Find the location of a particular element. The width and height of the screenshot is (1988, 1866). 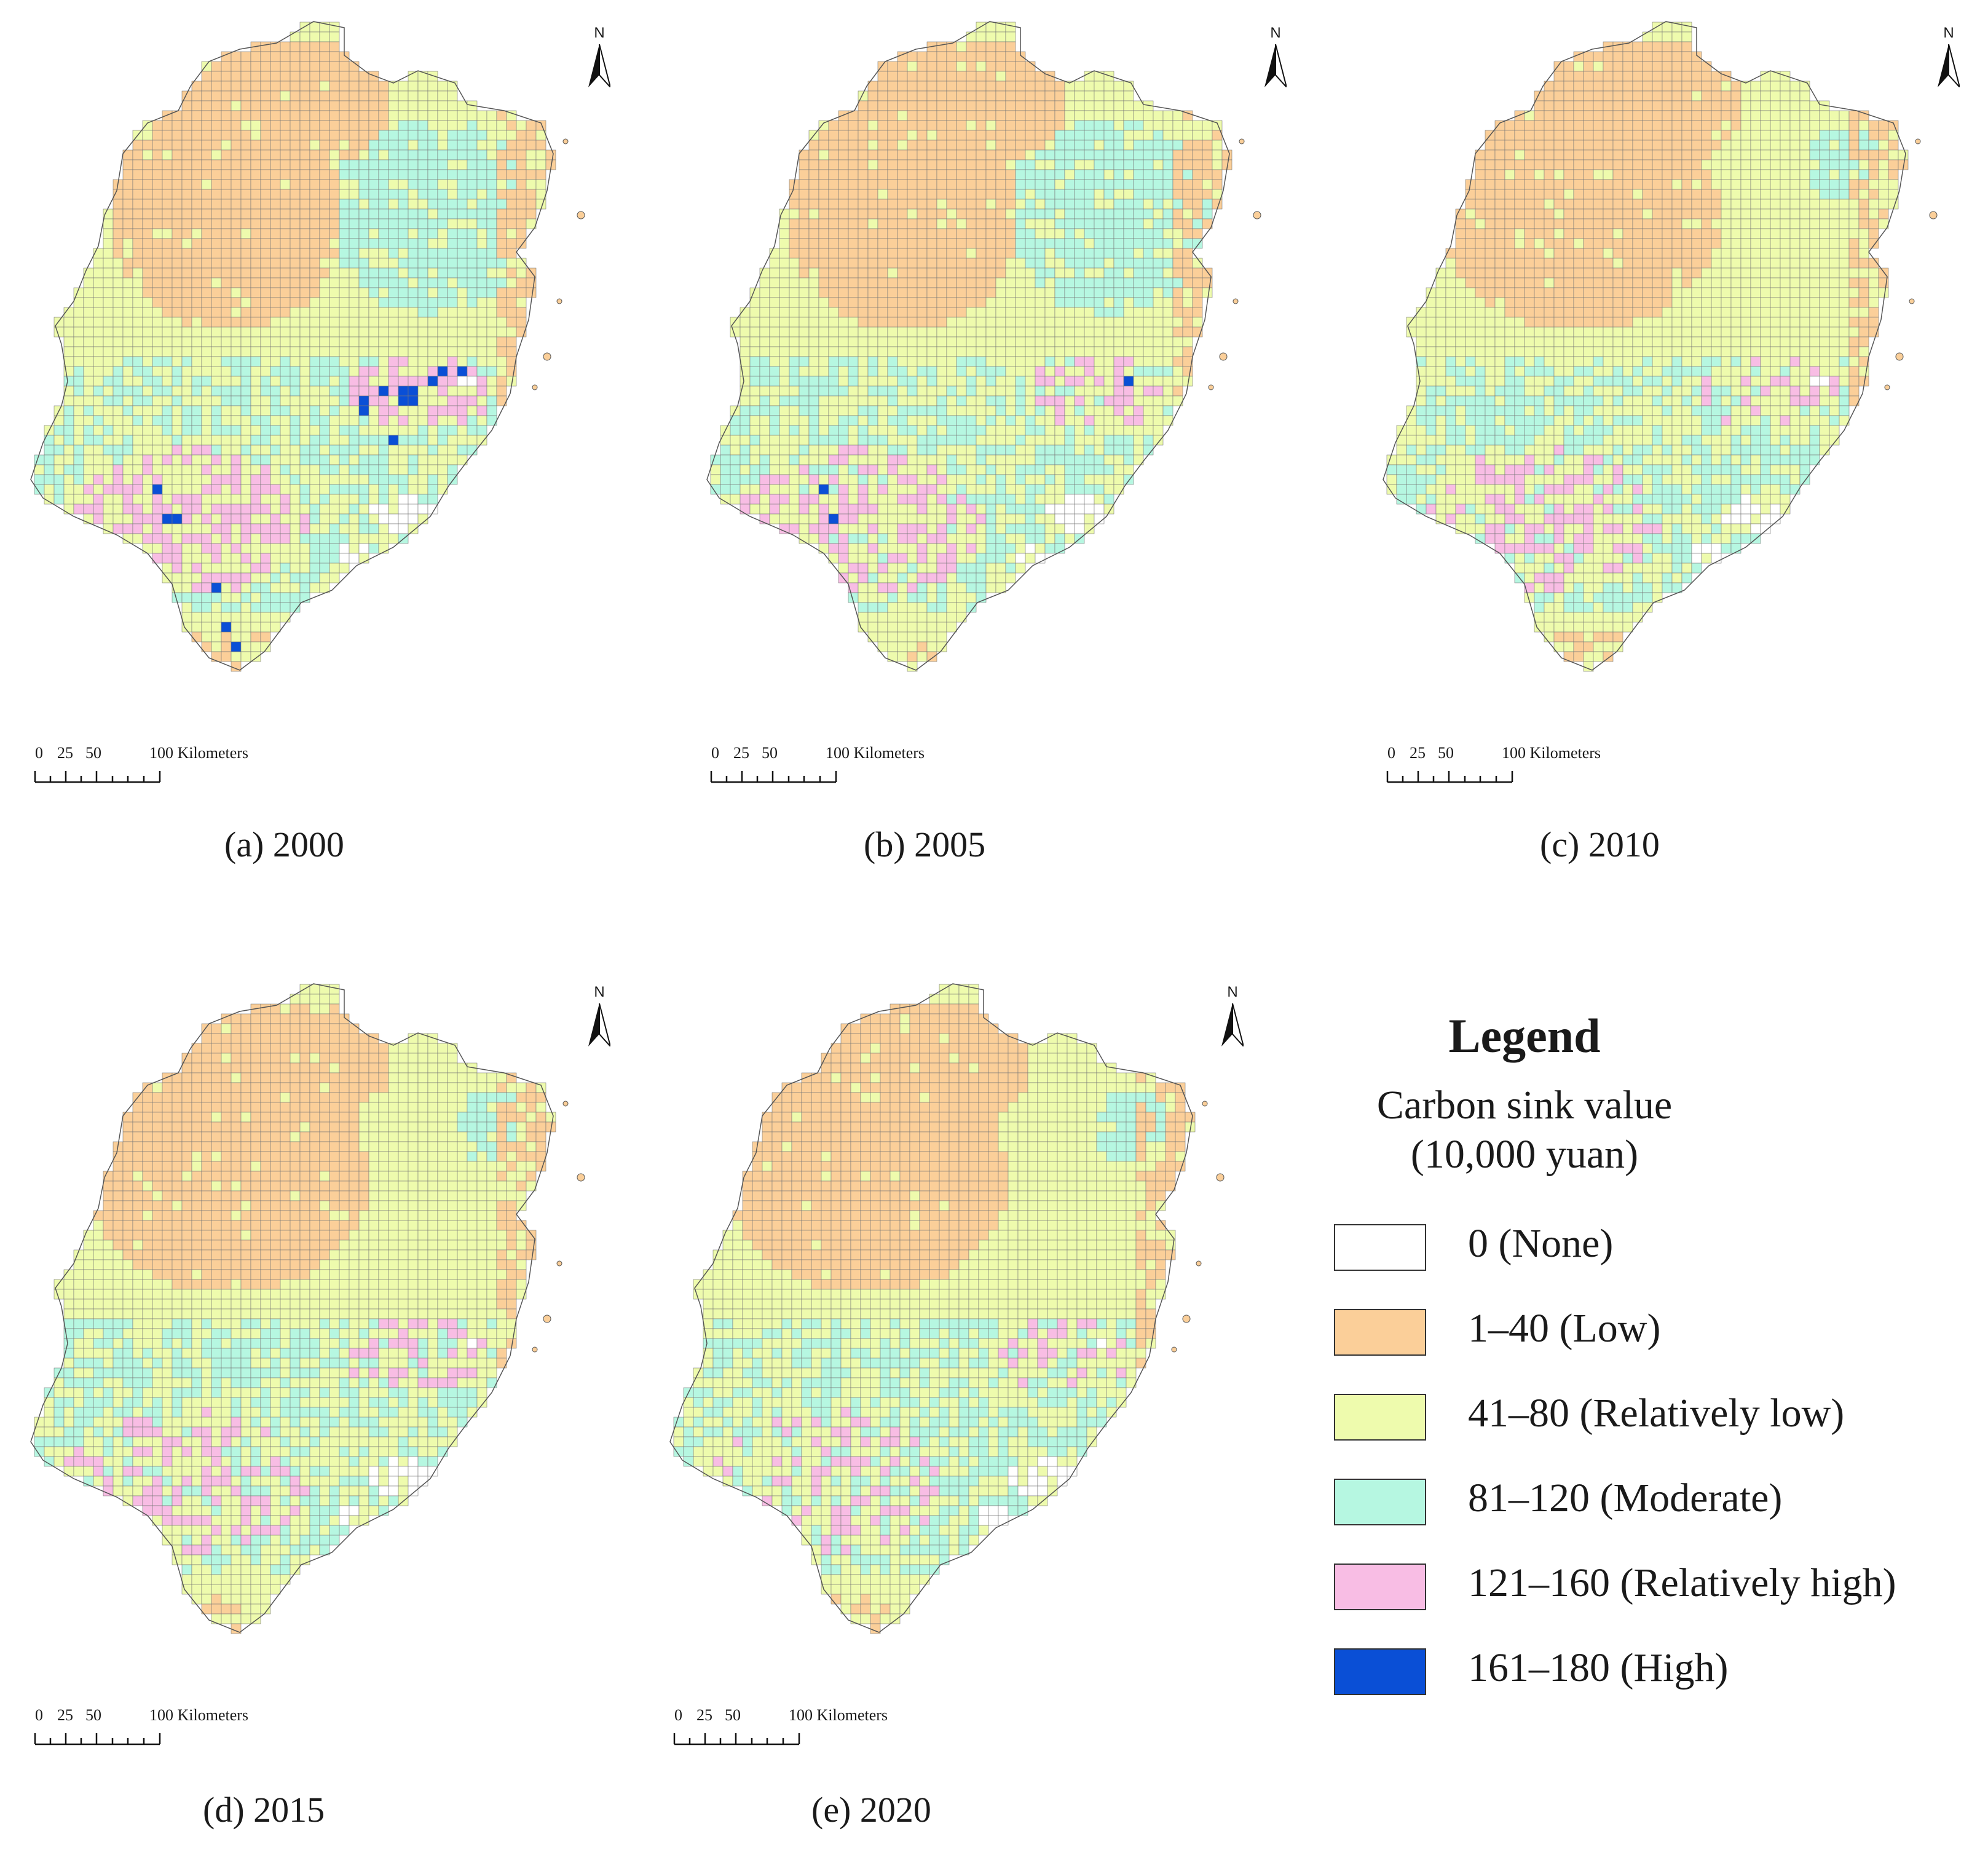

panel-caption: (a) 2000 is located at coordinates (284, 844).